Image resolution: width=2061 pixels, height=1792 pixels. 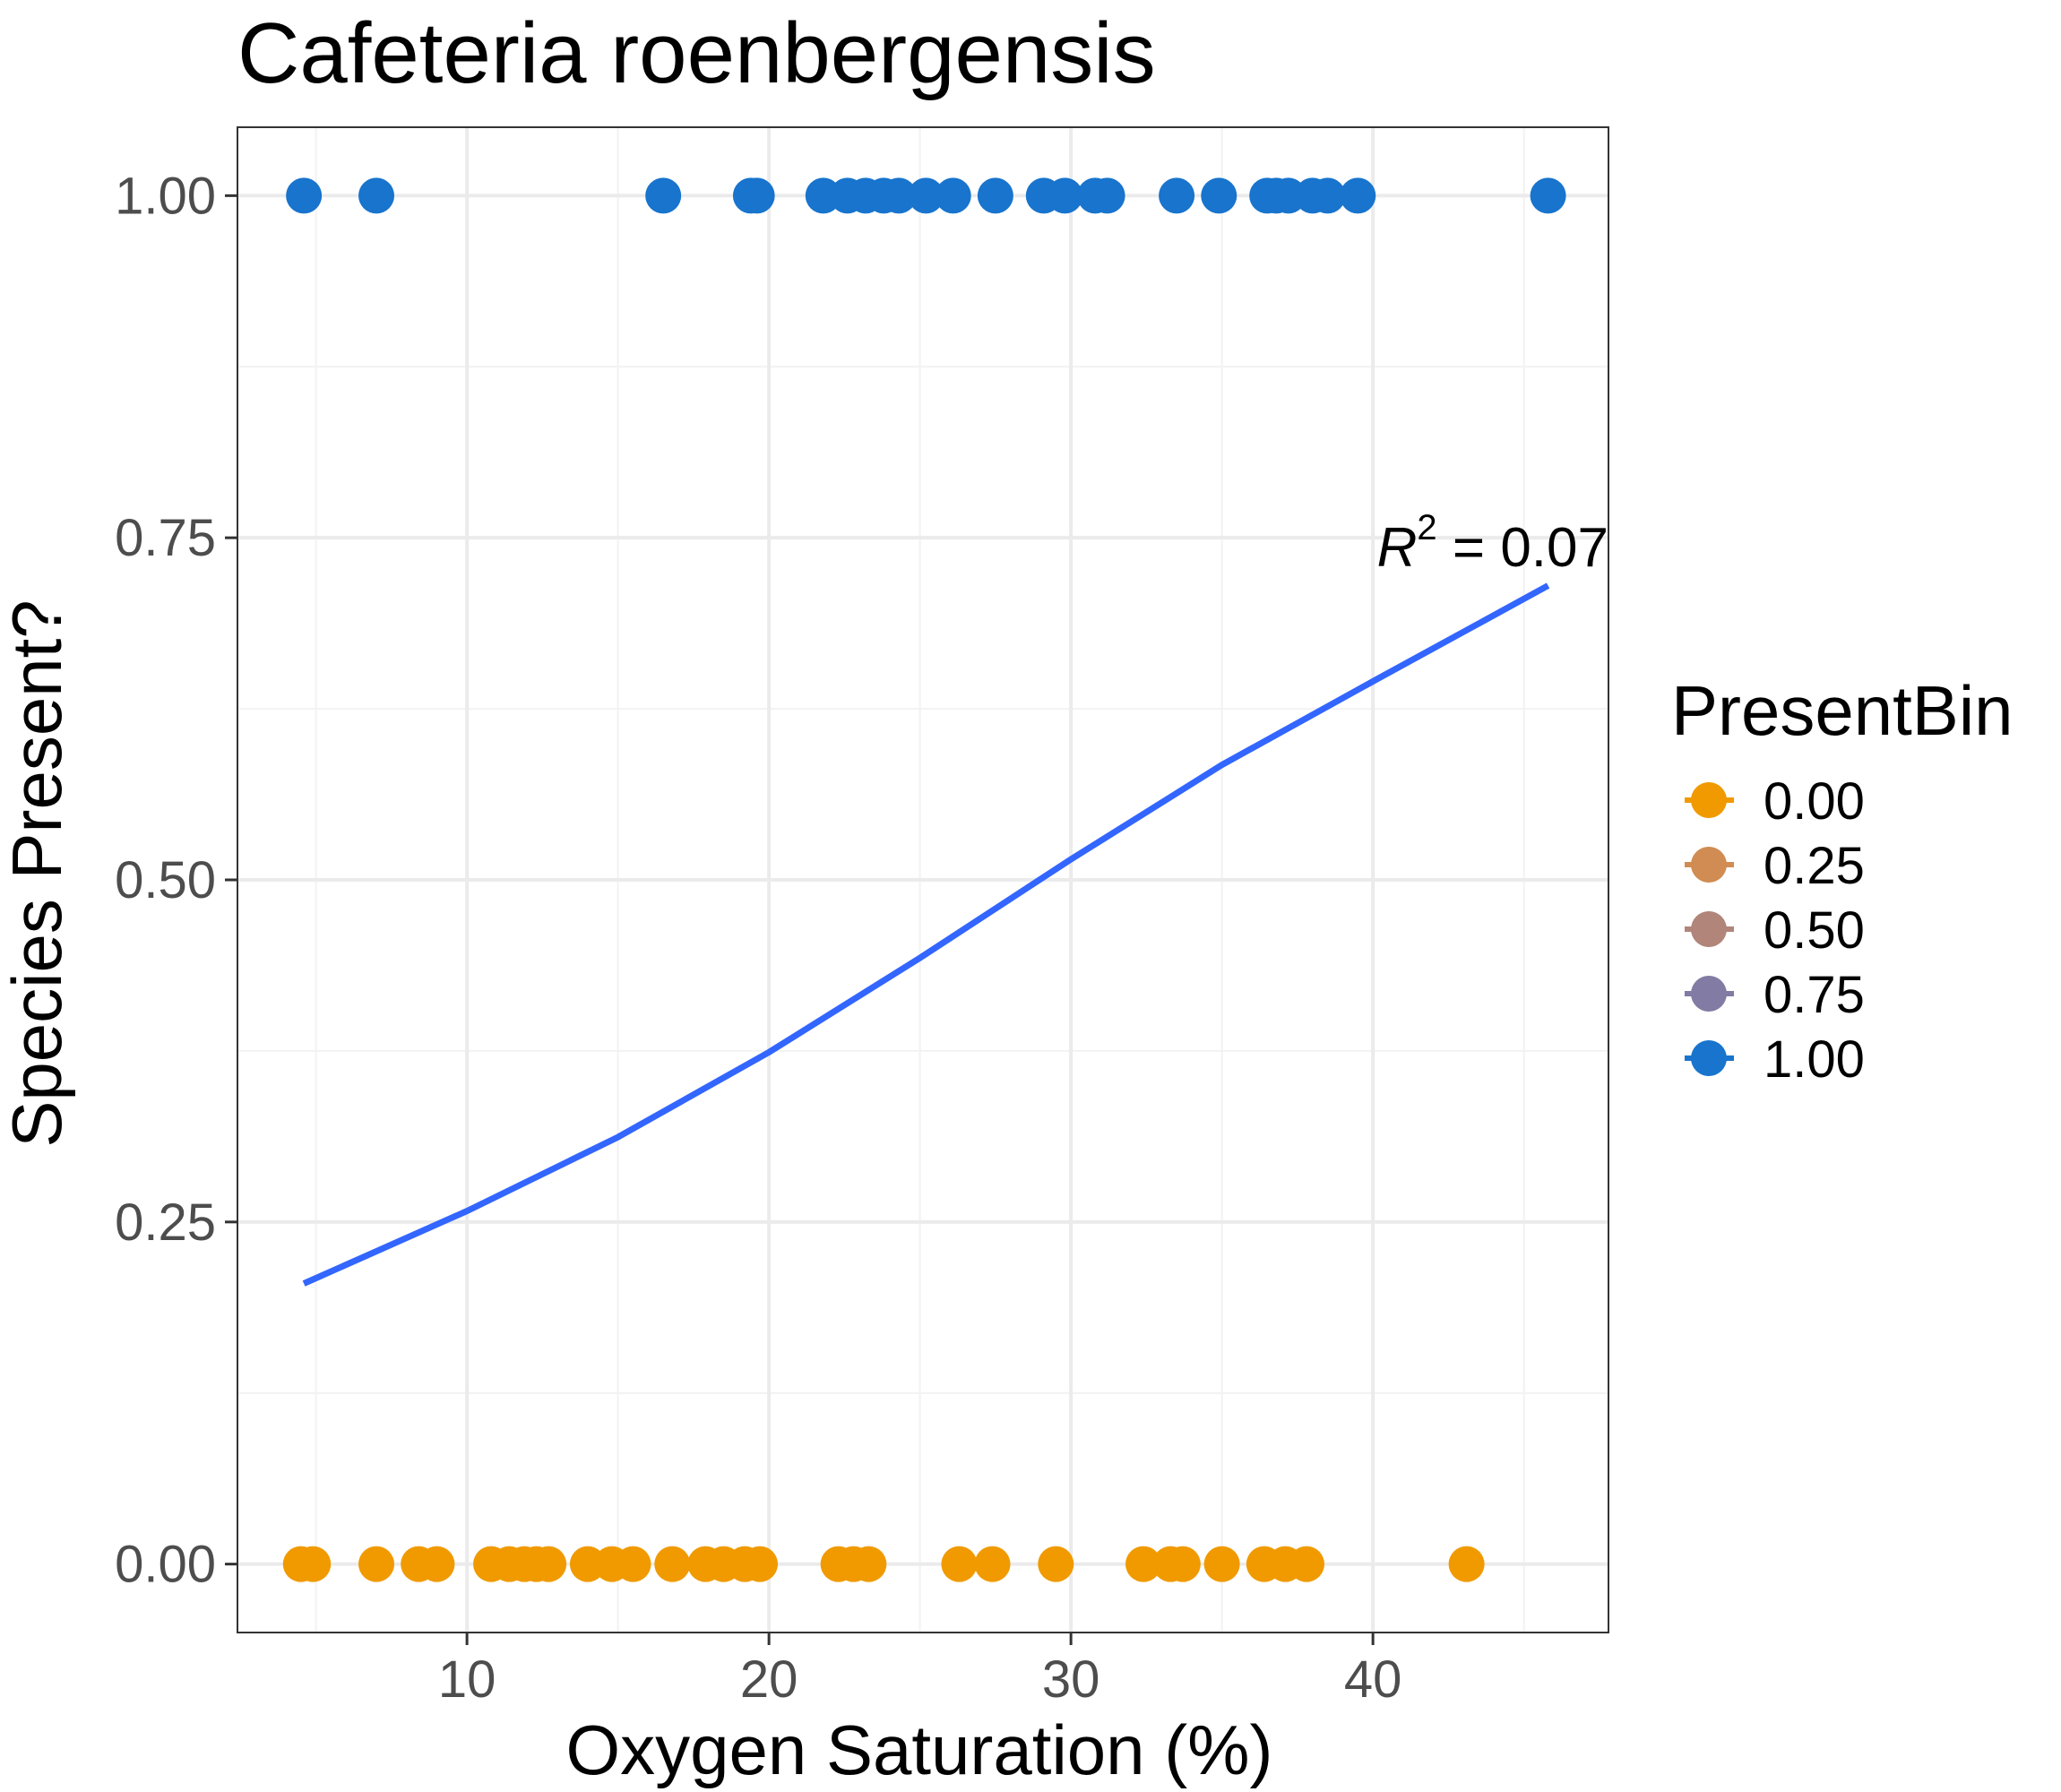 What do you see at coordinates (1814, 995) in the screenshot?
I see `legend-label: 0.75` at bounding box center [1814, 995].